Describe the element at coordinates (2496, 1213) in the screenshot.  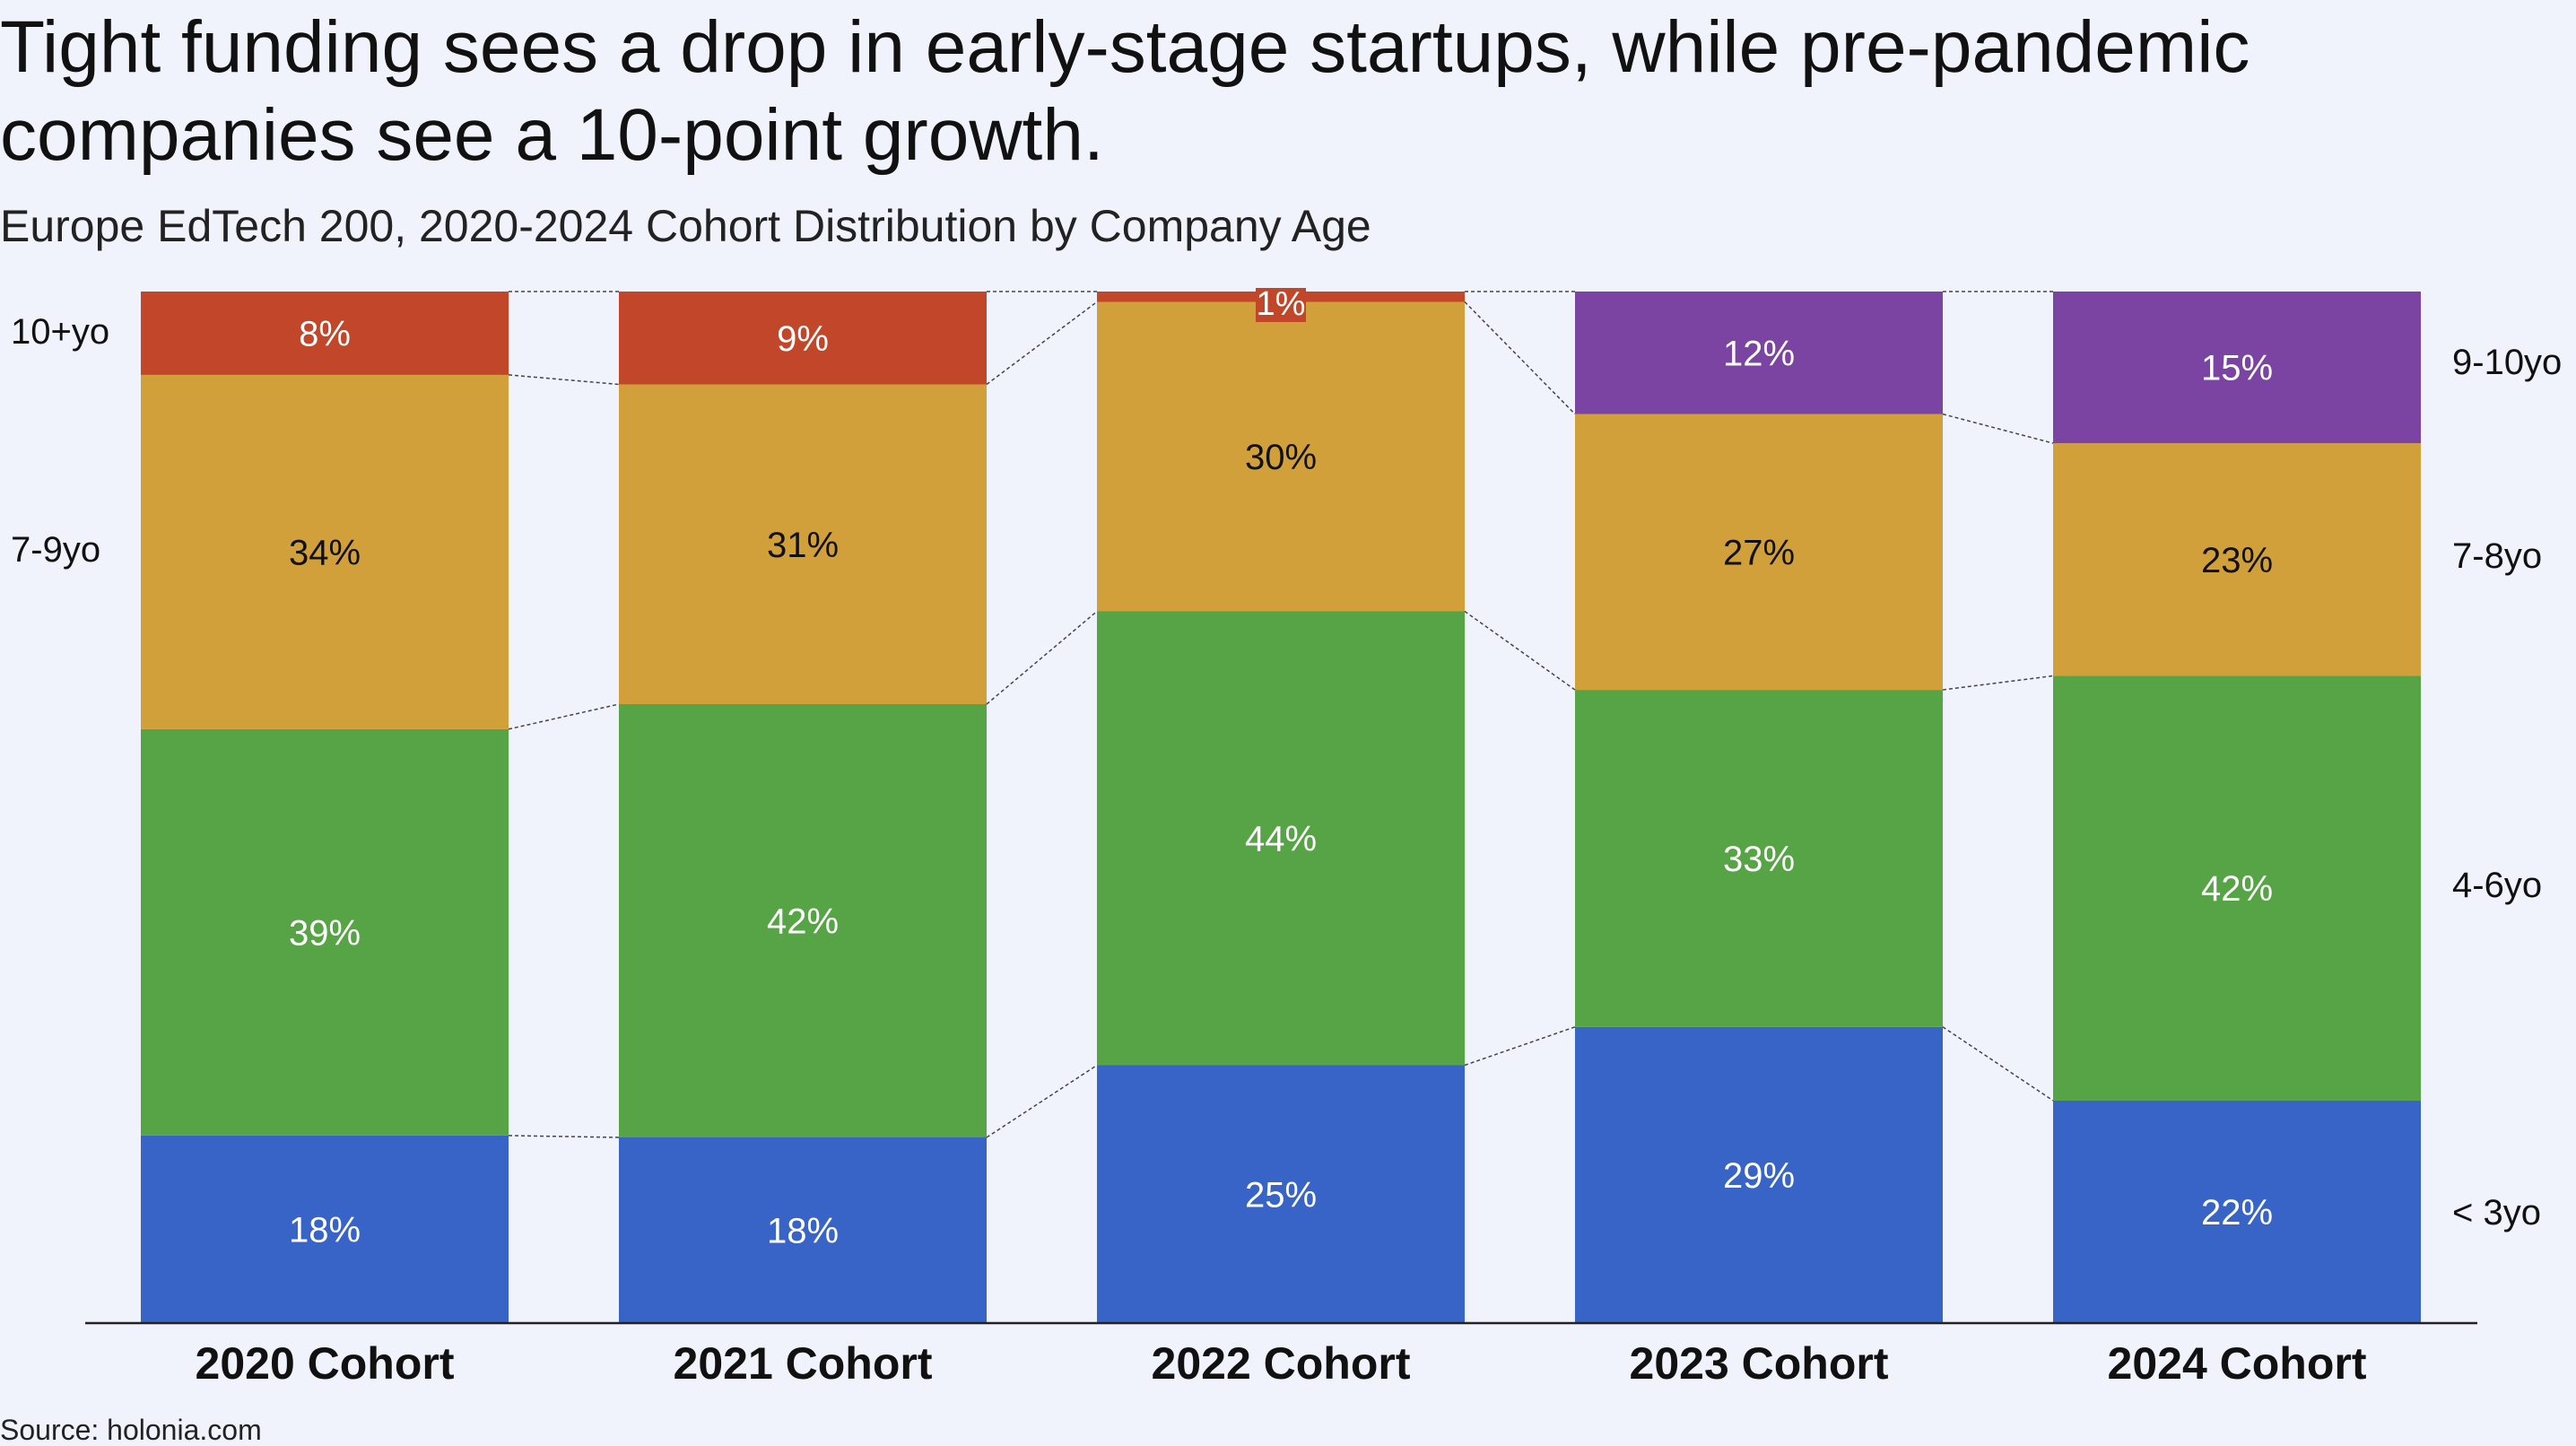
I see `right-series-label: < 3yo` at that location.